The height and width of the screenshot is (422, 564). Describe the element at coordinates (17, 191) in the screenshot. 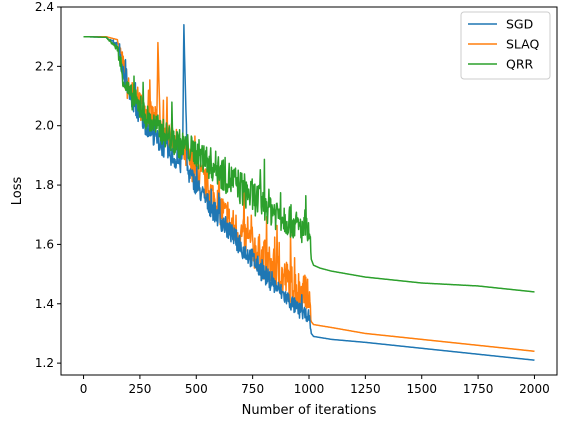

I see `y-axis-label: Loss` at that location.